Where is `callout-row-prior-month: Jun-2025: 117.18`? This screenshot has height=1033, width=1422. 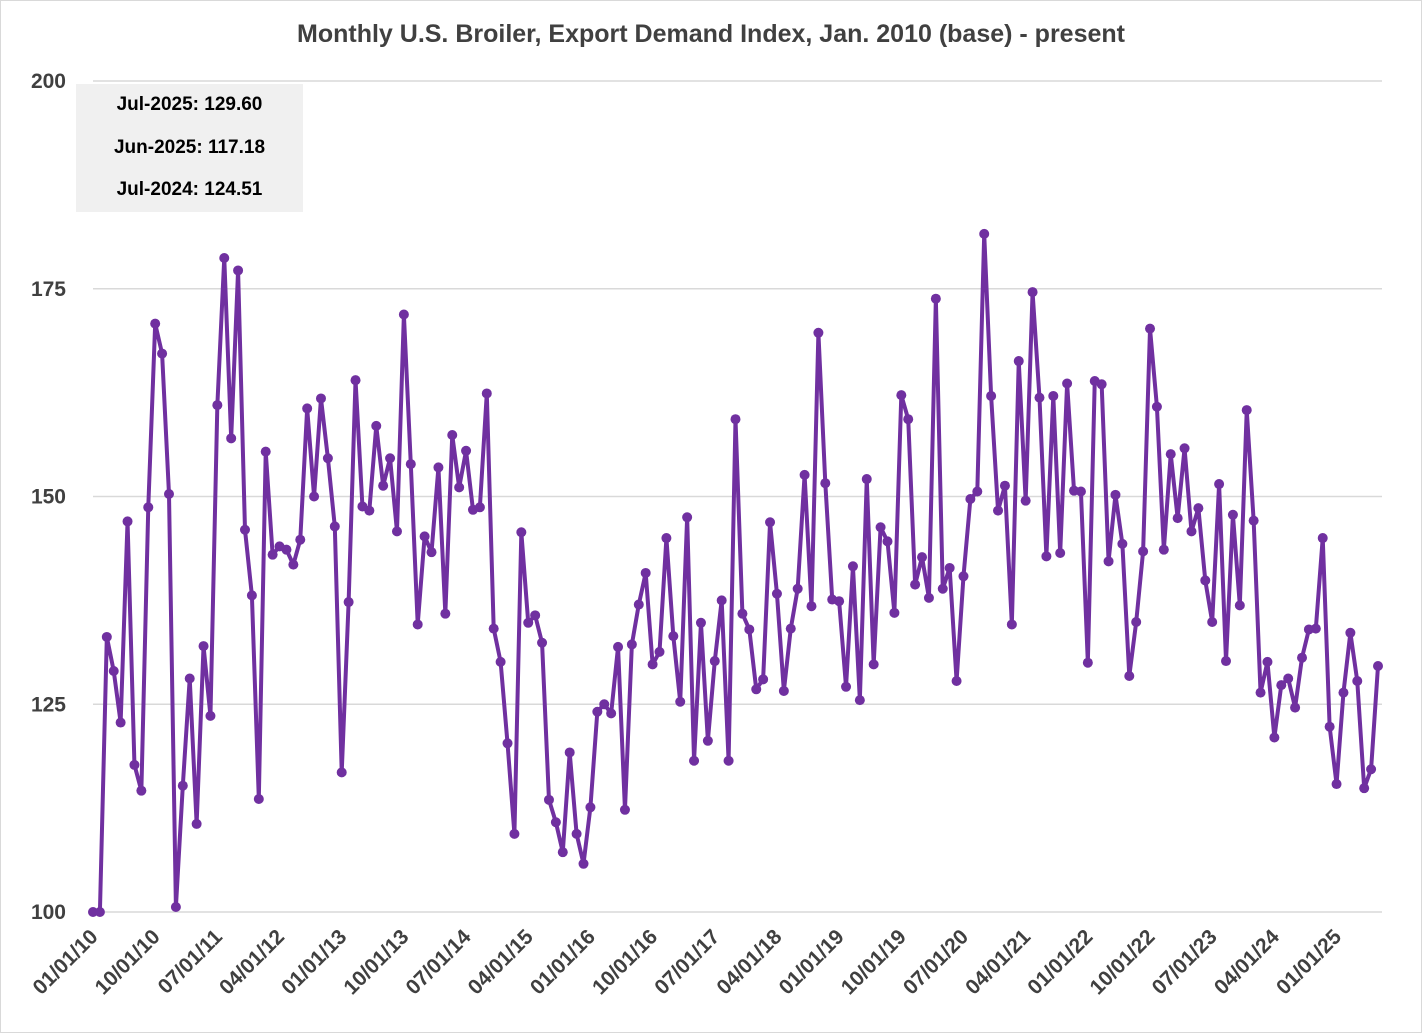
callout-row-prior-month: Jun-2025: 117.18 is located at coordinates (189, 148).